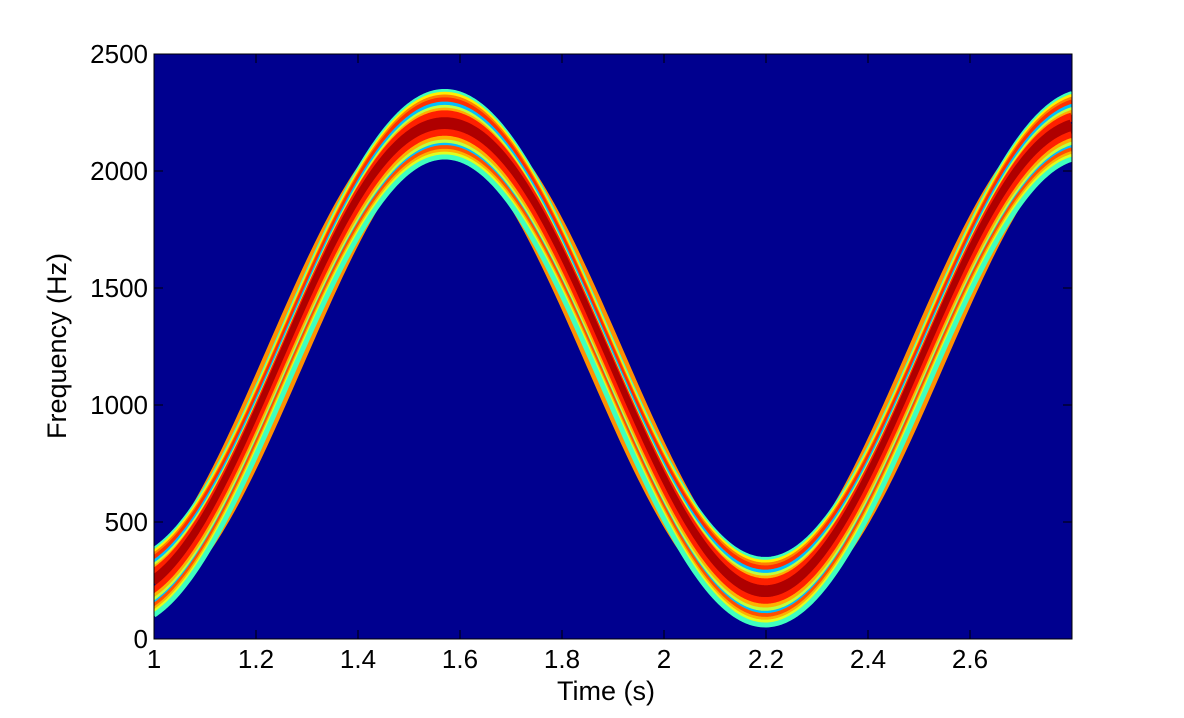 The width and height of the screenshot is (1184, 718). I want to click on y-tick-label: 1000, so click(119, 405).